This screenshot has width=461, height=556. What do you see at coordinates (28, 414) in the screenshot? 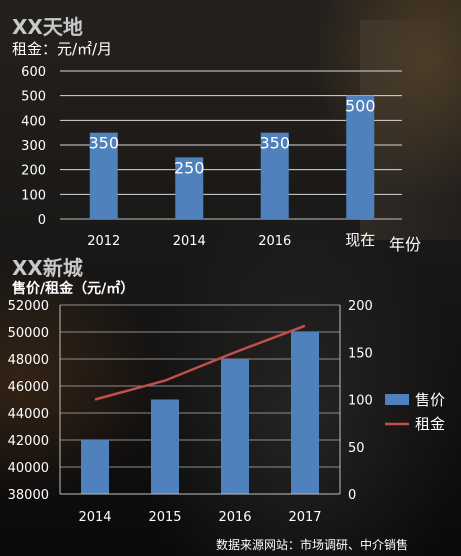
I see `chart-2-y-tick-label: 44000` at bounding box center [28, 414].